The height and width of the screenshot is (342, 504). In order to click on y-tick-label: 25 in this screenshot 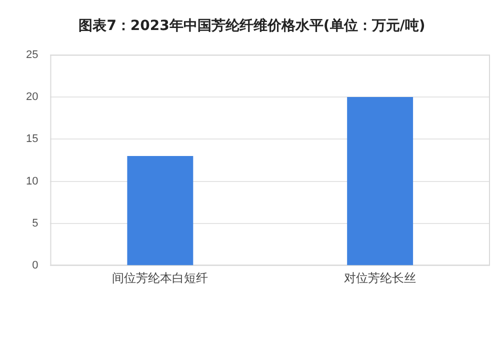, I will do `click(32, 54)`.